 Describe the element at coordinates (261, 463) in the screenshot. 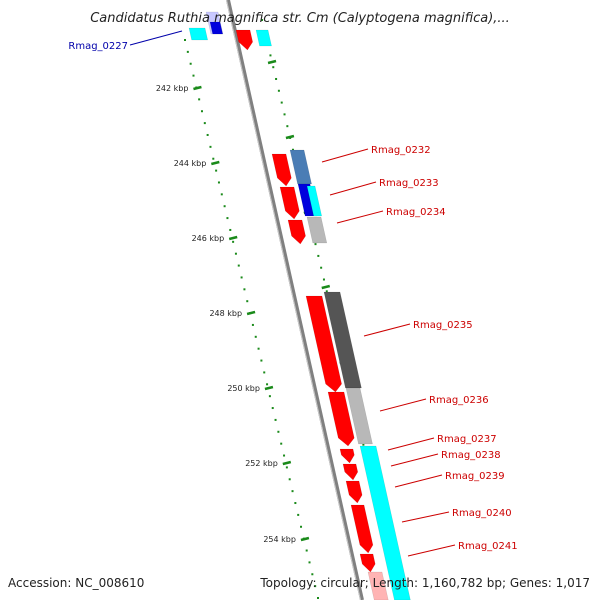

I see `kbp-tick-label: 252 kbp` at that location.